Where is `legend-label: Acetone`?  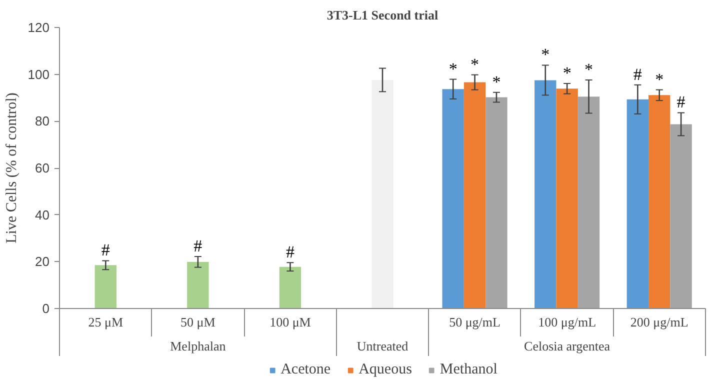
legend-label: Acetone is located at coordinates (305, 370).